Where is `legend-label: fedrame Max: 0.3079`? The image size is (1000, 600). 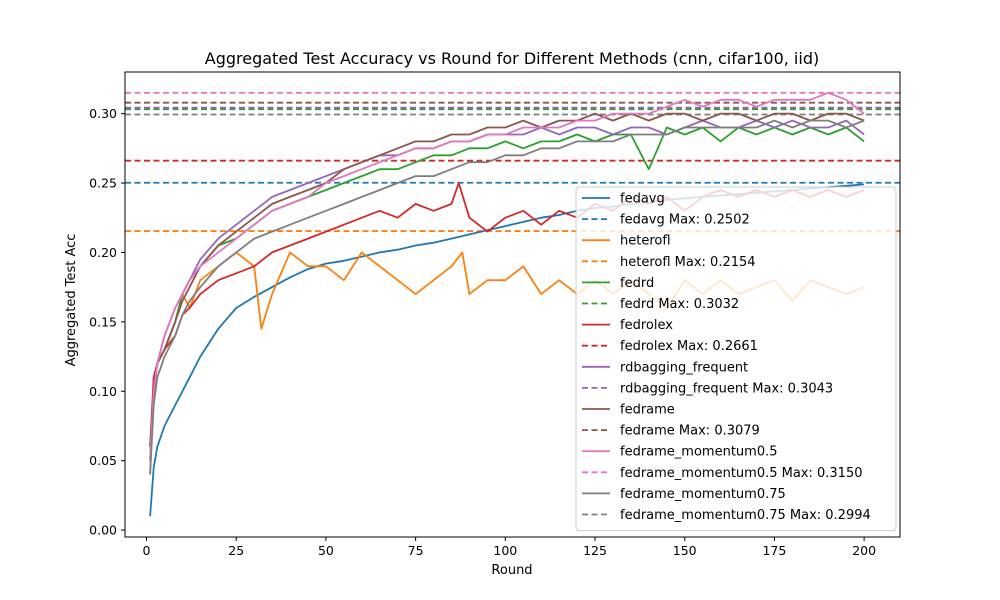 legend-label: fedrame Max: 0.3079 is located at coordinates (690, 431).